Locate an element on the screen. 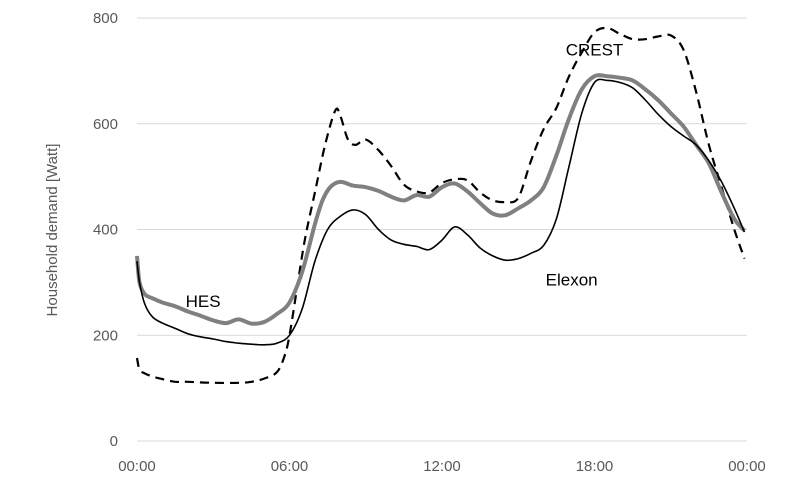 This screenshot has height=498, width=798. x-tick-label: 06:00 is located at coordinates (290, 466).